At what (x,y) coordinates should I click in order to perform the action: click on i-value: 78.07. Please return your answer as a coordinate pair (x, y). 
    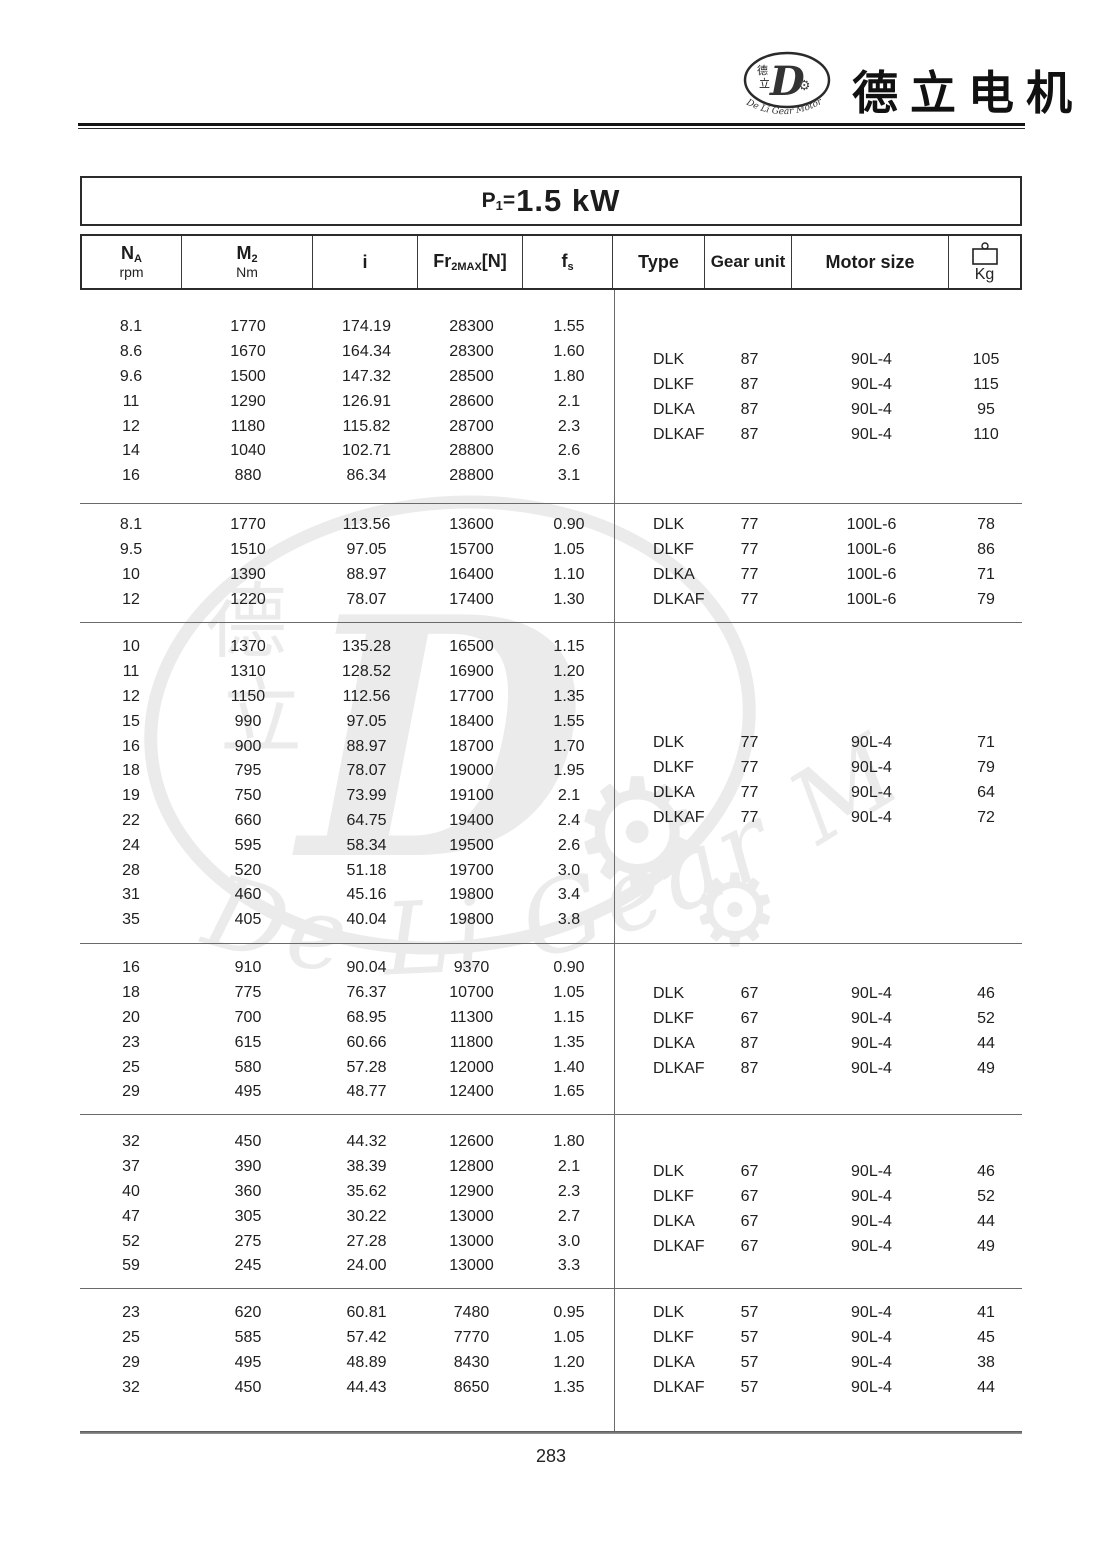
    Looking at the image, I should click on (366, 599).